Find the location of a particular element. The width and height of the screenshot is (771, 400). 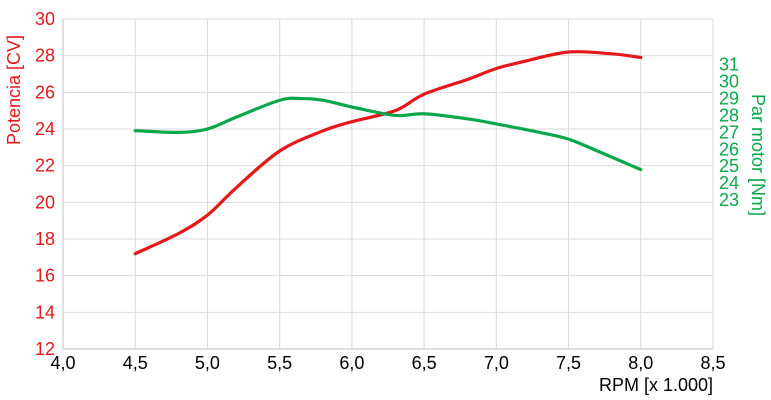

x-axis-title: RPM [x 1.000] is located at coordinates (656, 385).